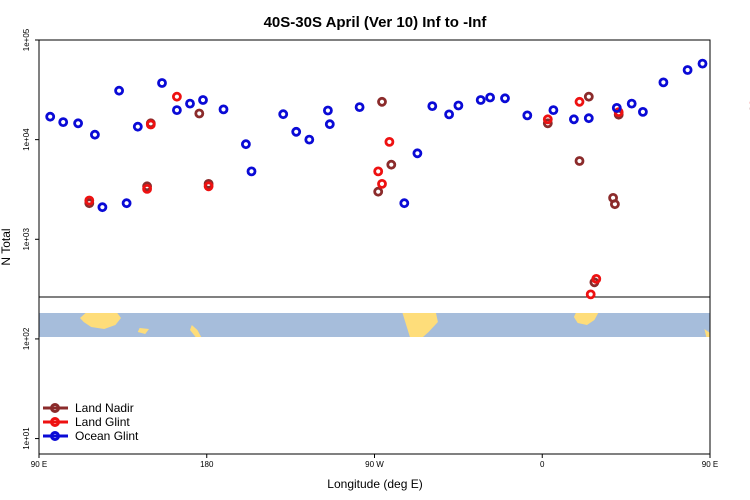 The height and width of the screenshot is (500, 750). Describe the element at coordinates (107, 436) in the screenshot. I see `legend-label-ocean-glint: Ocean Glint` at that location.